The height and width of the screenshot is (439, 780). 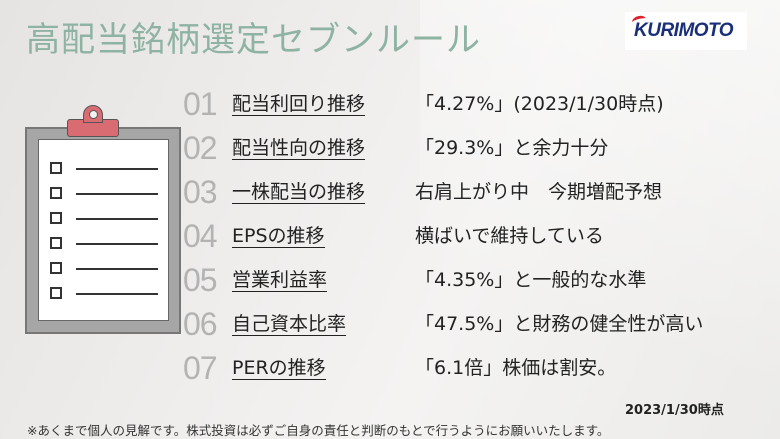 I want to click on rule-detail: 「4.27%」(2023/1/30時点), so click(x=539, y=104).